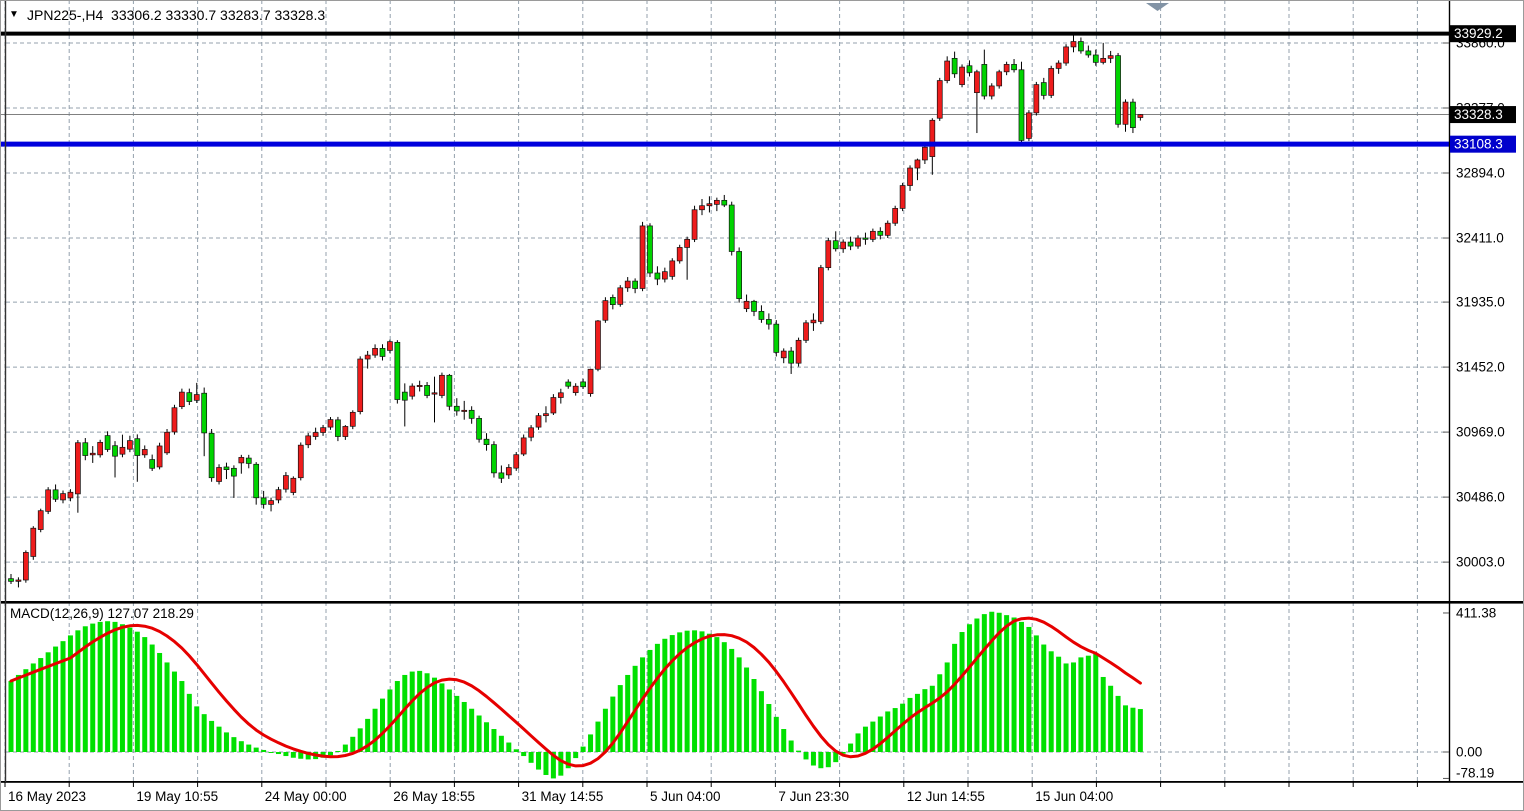  What do you see at coordinates (1157, 7) in the screenshot?
I see `scroll-to-end-marker-icon` at bounding box center [1157, 7].